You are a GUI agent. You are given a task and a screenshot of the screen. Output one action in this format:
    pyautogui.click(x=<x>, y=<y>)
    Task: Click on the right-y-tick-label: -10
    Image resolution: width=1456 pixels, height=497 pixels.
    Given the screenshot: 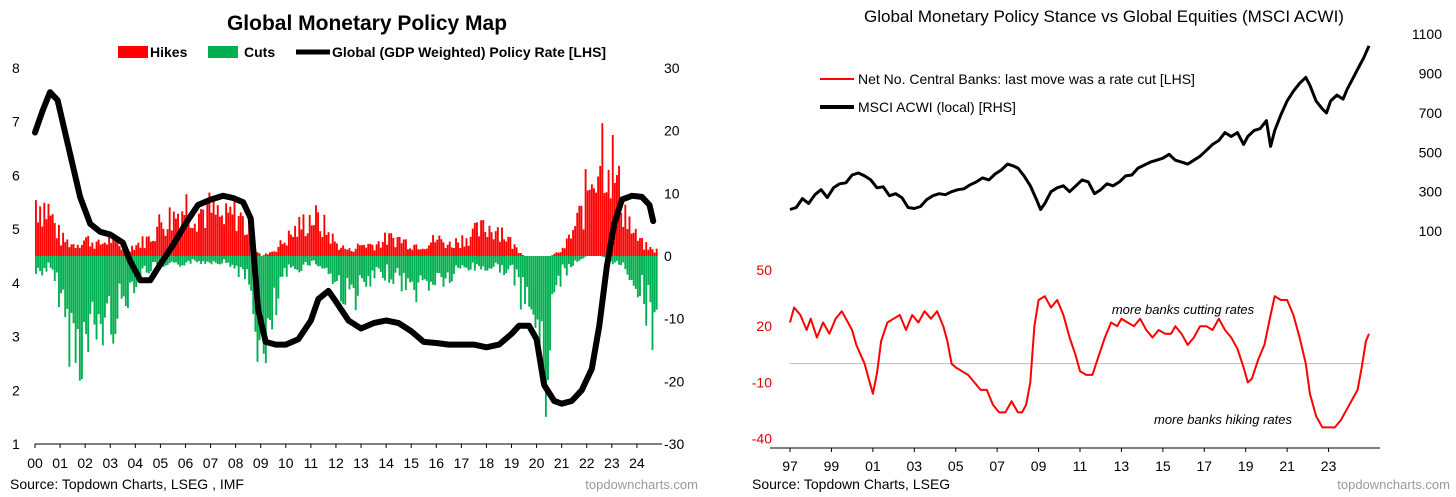 What is the action you would take?
    pyautogui.click(x=674, y=319)
    